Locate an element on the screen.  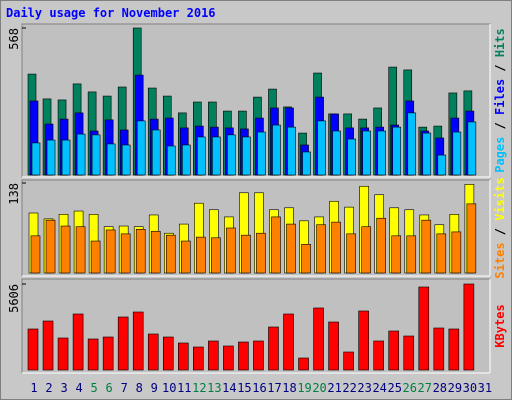
x-tick-label: 30 is located at coordinates (470, 388).